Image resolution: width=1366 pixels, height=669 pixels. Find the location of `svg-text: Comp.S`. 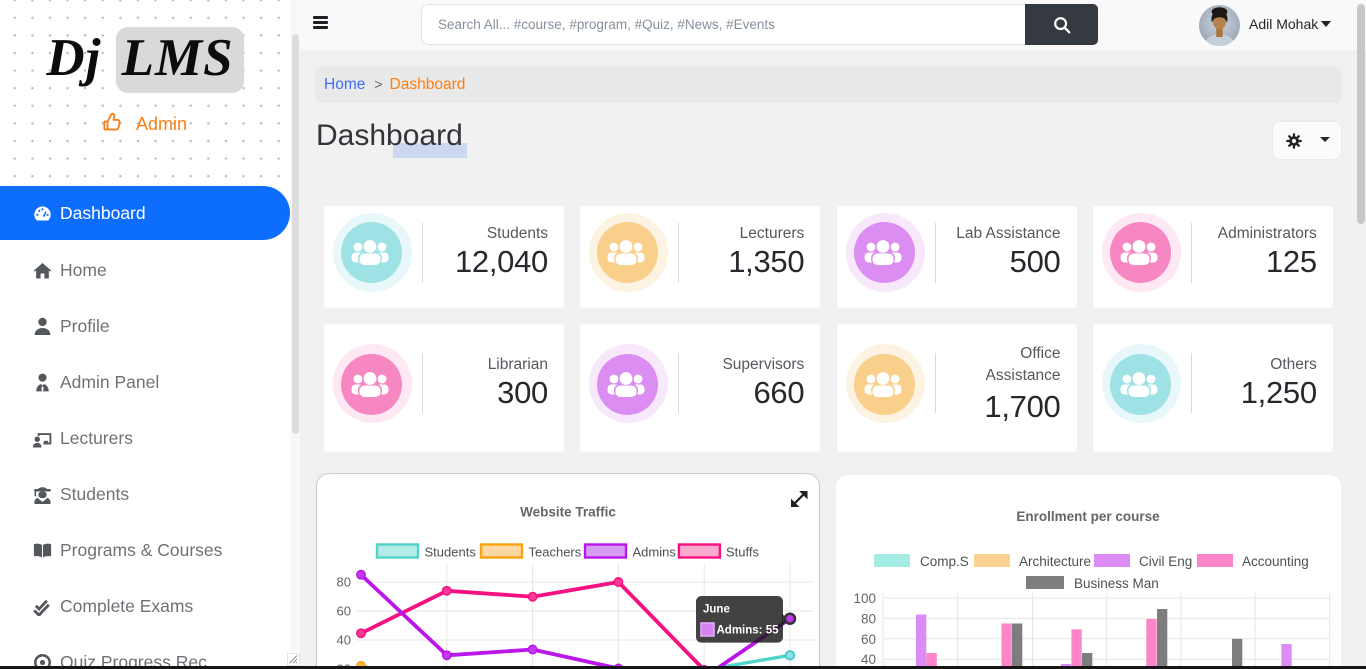

svg-text: Comp.S is located at coordinates (944, 561).